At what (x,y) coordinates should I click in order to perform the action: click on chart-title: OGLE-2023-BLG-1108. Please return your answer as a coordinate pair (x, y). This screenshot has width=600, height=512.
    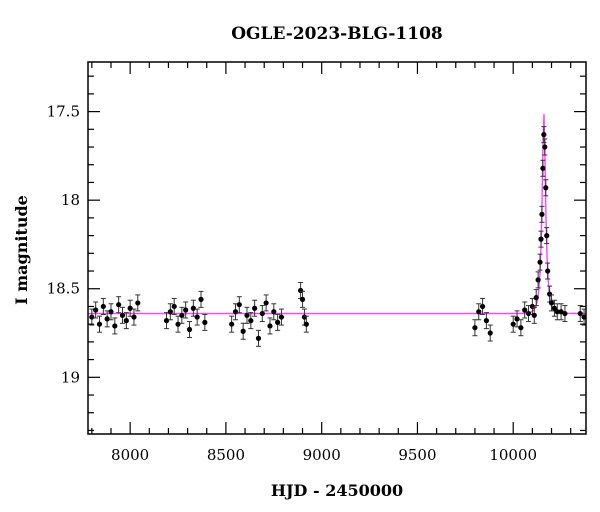
    Looking at the image, I should click on (337, 34).